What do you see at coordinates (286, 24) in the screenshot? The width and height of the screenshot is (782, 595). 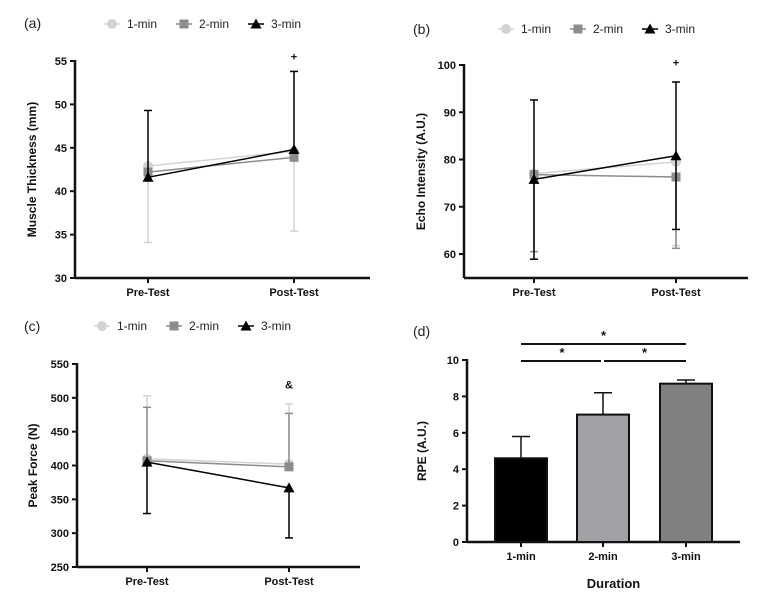 I see `legend-label: 3-min` at bounding box center [286, 24].